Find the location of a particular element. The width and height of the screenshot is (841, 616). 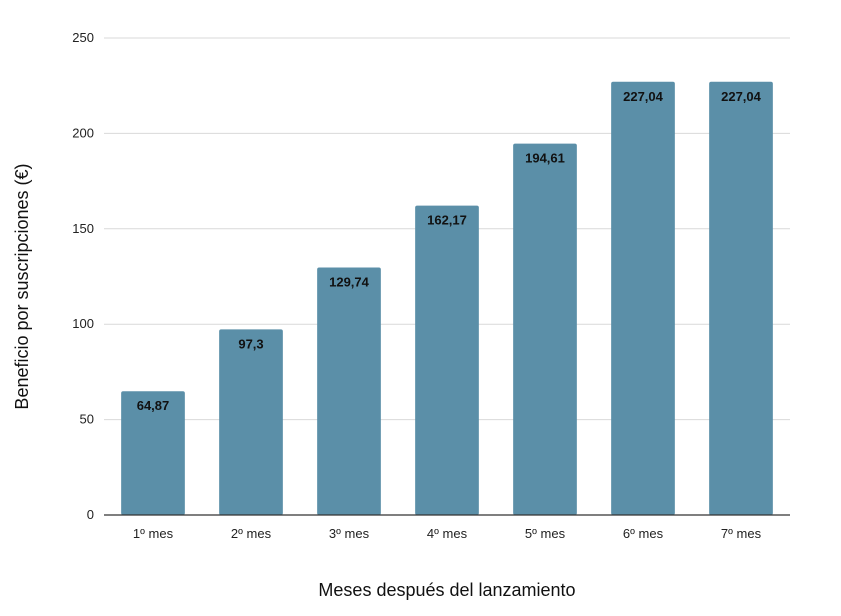

x-tick-label: 2º mes is located at coordinates (251, 533).